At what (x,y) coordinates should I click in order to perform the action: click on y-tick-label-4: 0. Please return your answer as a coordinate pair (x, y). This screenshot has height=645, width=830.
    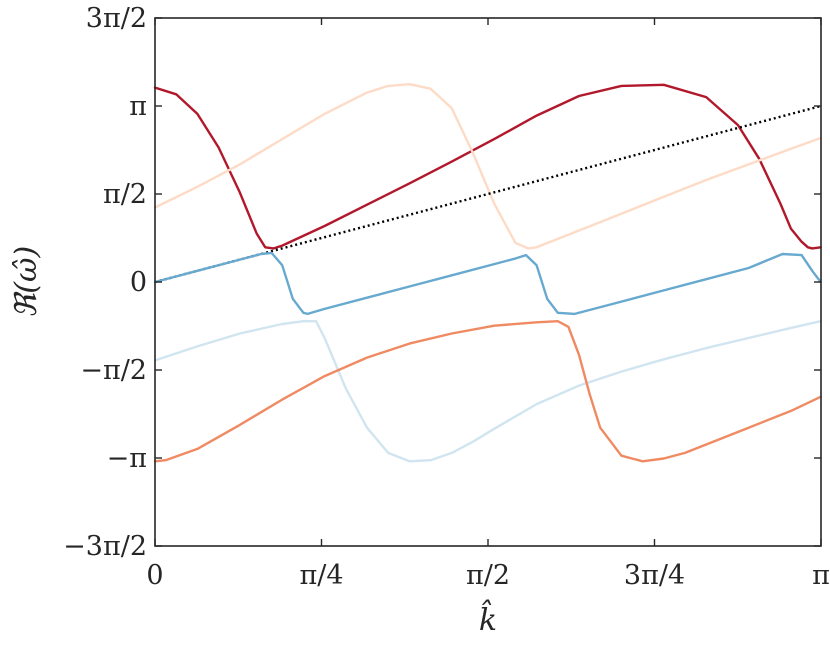
    Looking at the image, I should click on (138, 282).